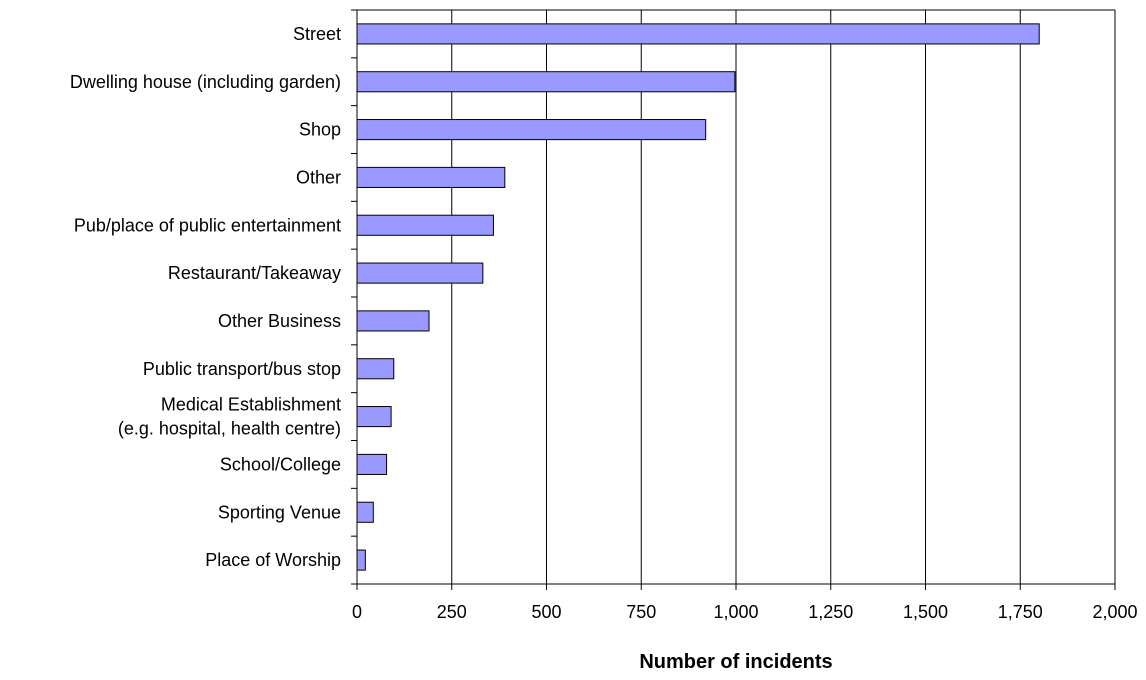 This screenshot has height=680, width=1146. What do you see at coordinates (279, 512) in the screenshot?
I see `category-label: Sporting Venue` at bounding box center [279, 512].